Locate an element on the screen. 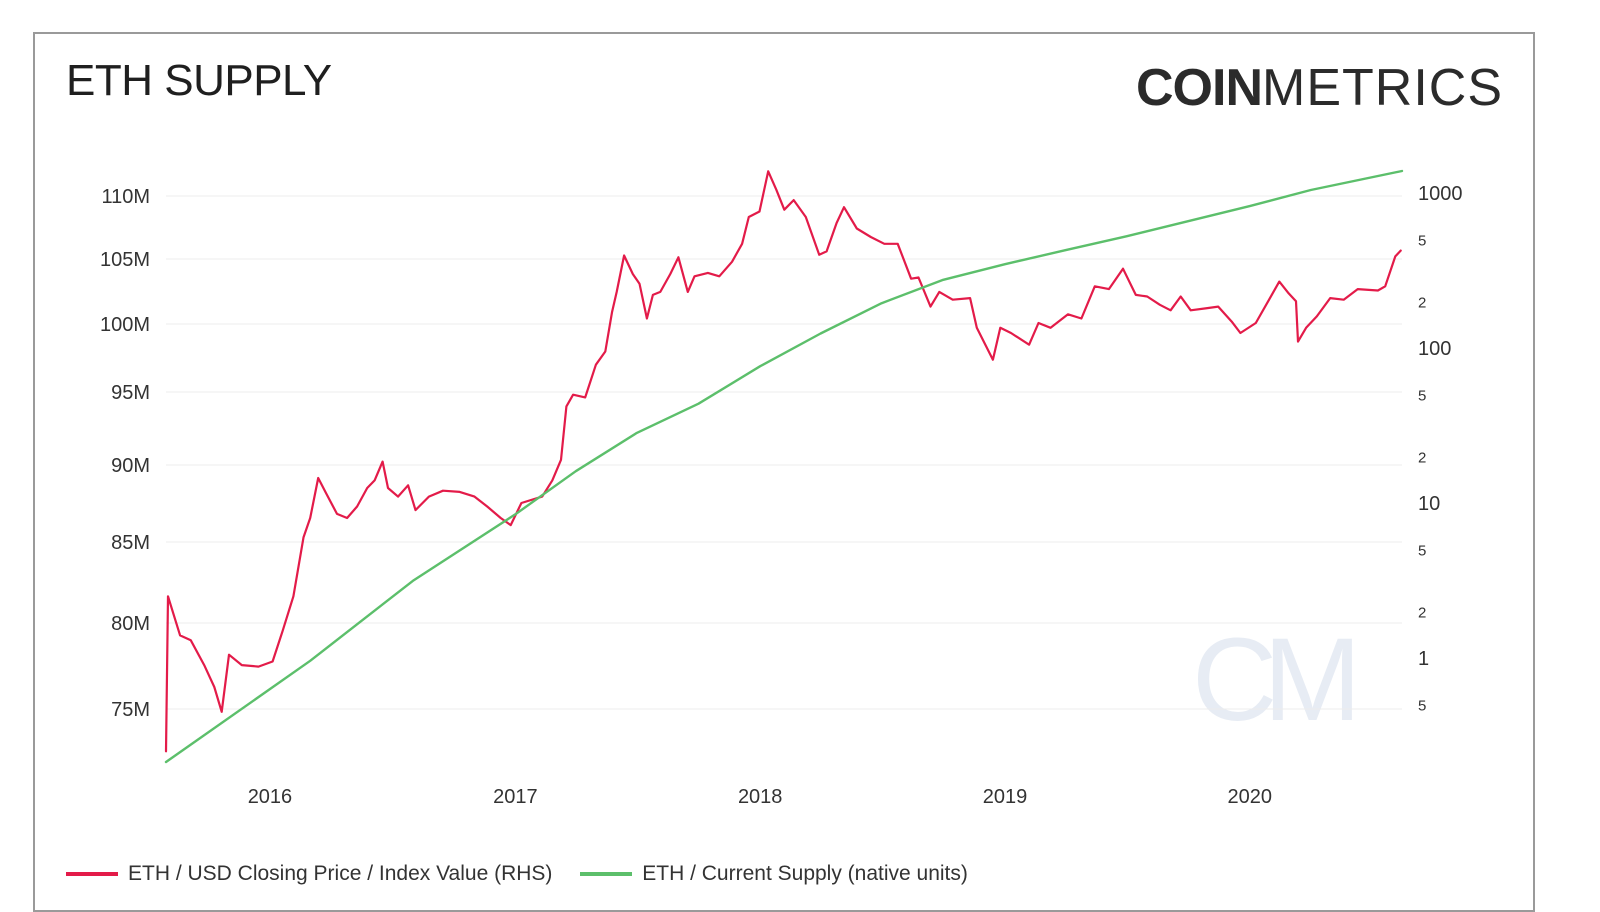 The width and height of the screenshot is (1600, 912). x-axis-ticks: 2016 2017 2018 2019 2020 is located at coordinates (760, 797).